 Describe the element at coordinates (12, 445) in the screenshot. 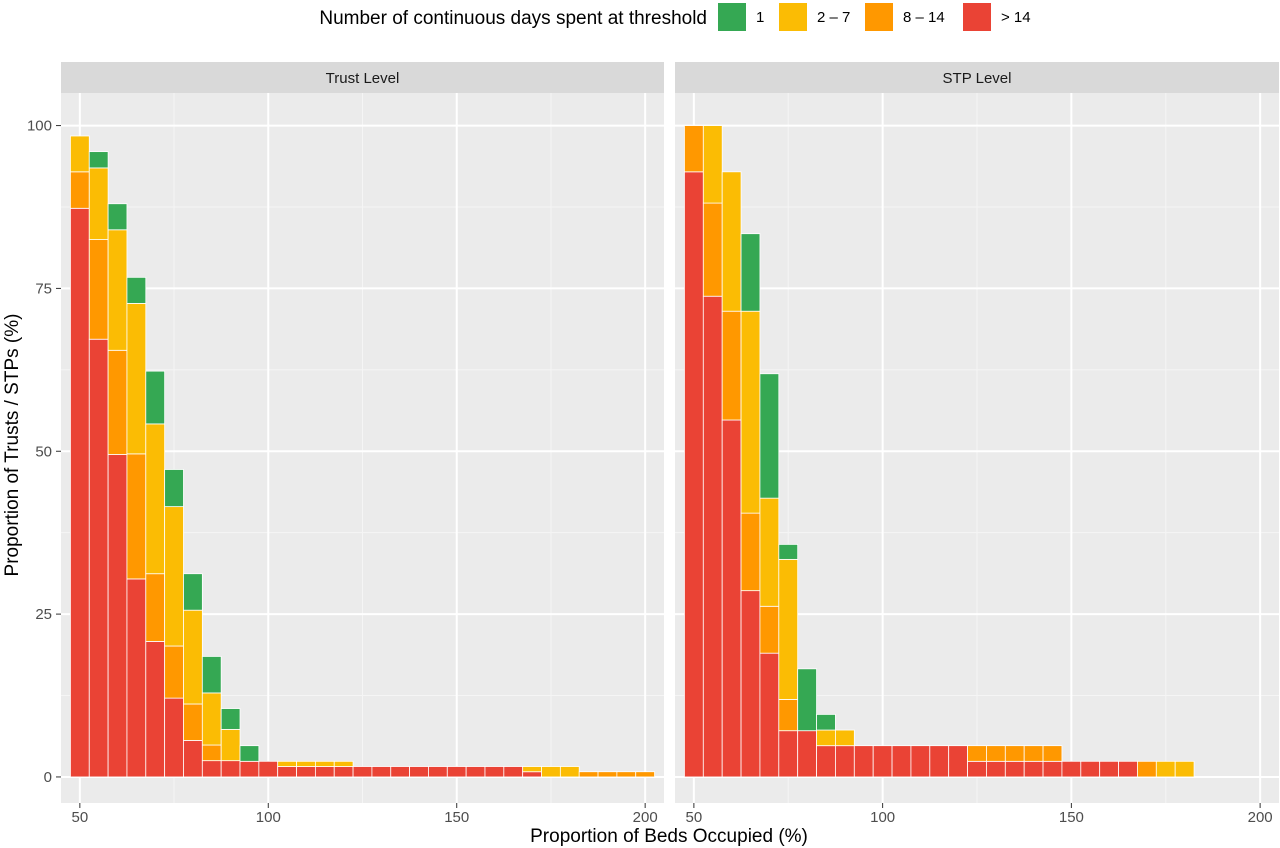

I see `y-axis-title: Proportion of Trusts / STPs (%)` at that location.